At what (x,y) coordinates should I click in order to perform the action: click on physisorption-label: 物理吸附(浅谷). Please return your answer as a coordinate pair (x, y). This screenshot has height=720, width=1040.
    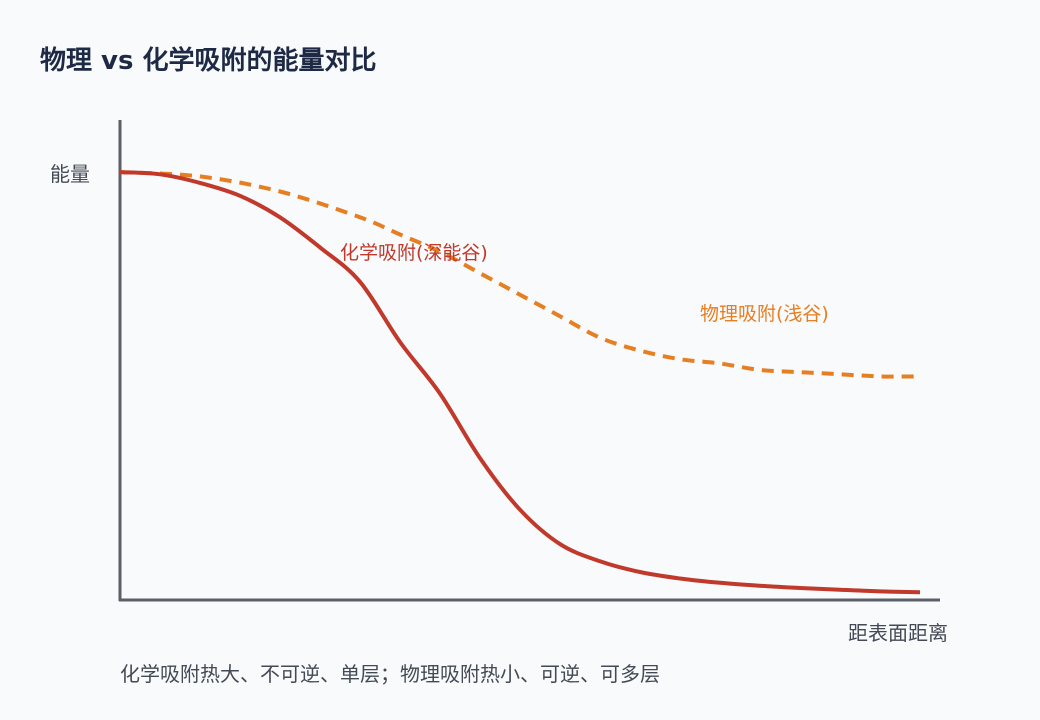
    Looking at the image, I should click on (764, 314).